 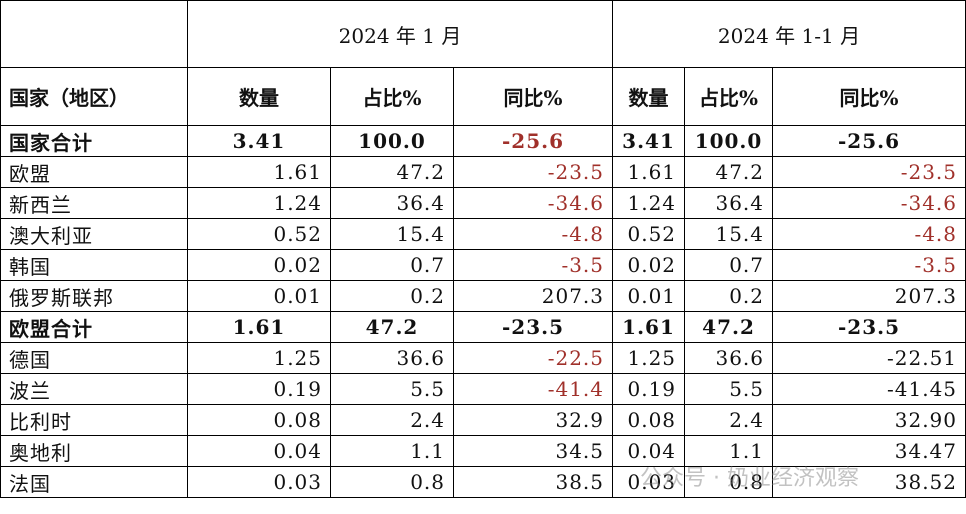 I want to click on row-label: 澳大利亚, so click(x=94, y=234).